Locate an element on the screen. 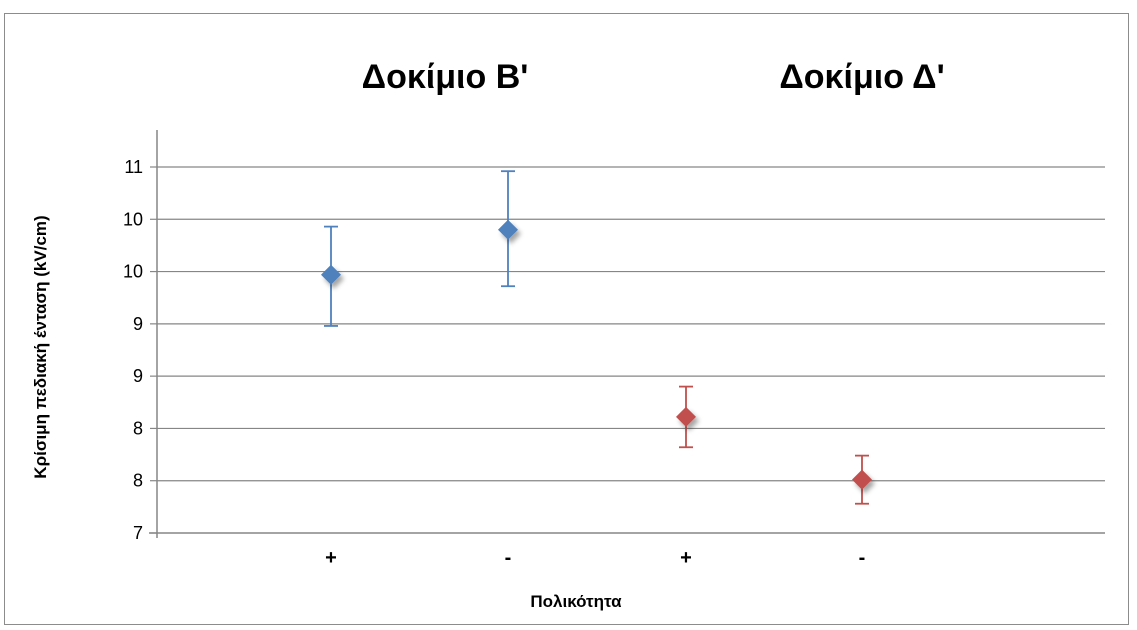  y-tick-labels: 7 8 8 9 9 10 10 11 is located at coordinates (133, 350).